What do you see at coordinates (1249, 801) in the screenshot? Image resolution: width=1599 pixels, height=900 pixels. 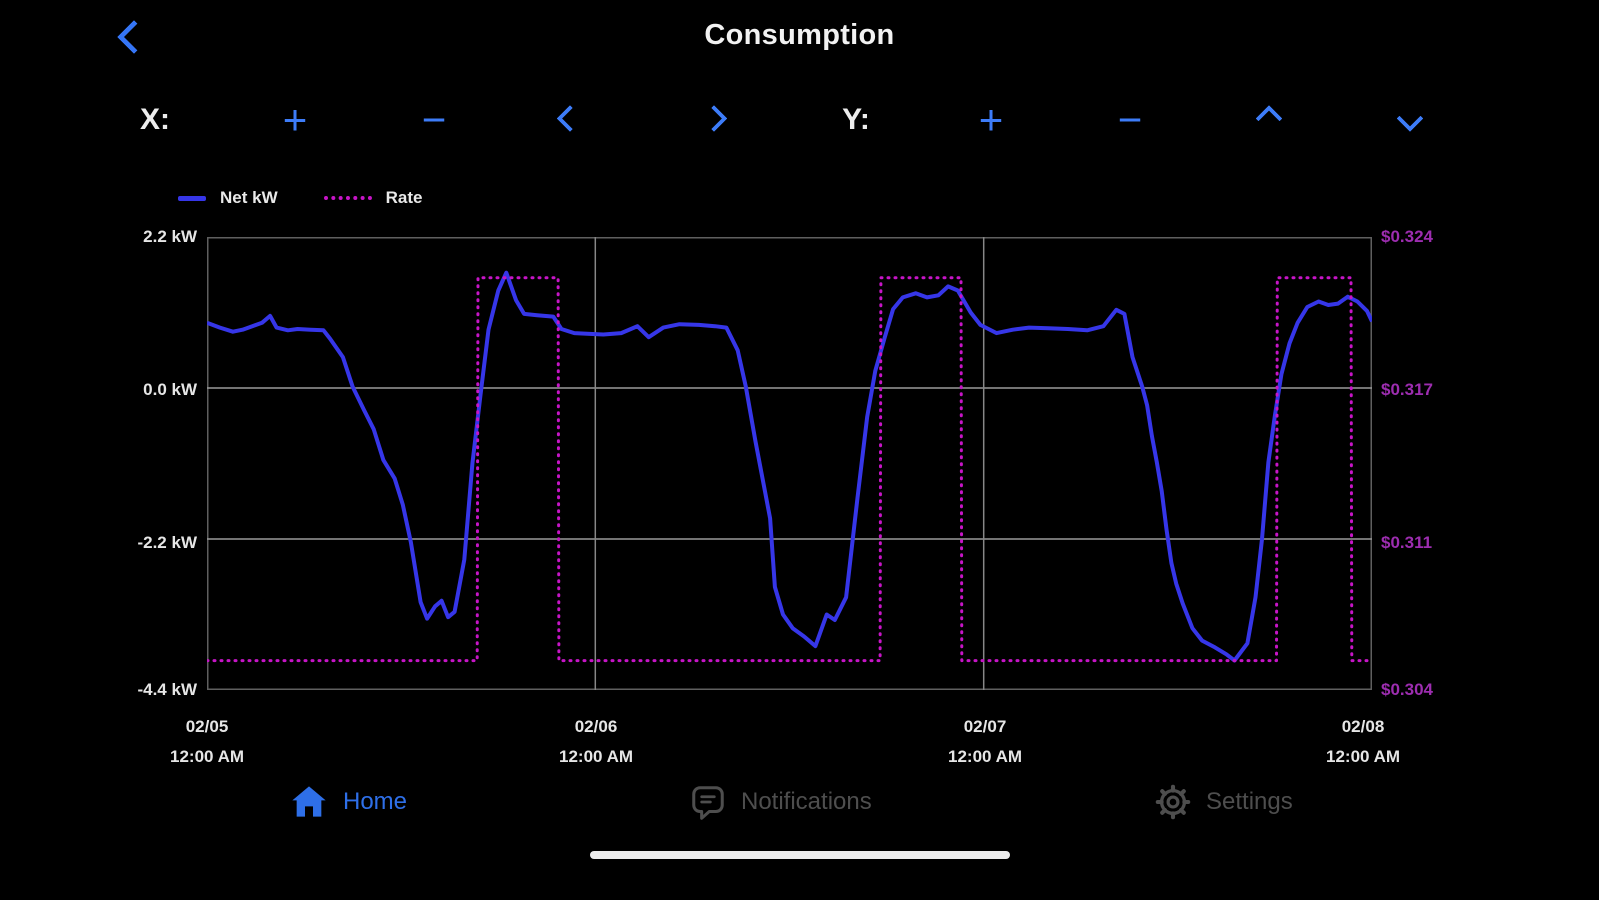 I see `nav-label-settings: Settings` at bounding box center [1249, 801].